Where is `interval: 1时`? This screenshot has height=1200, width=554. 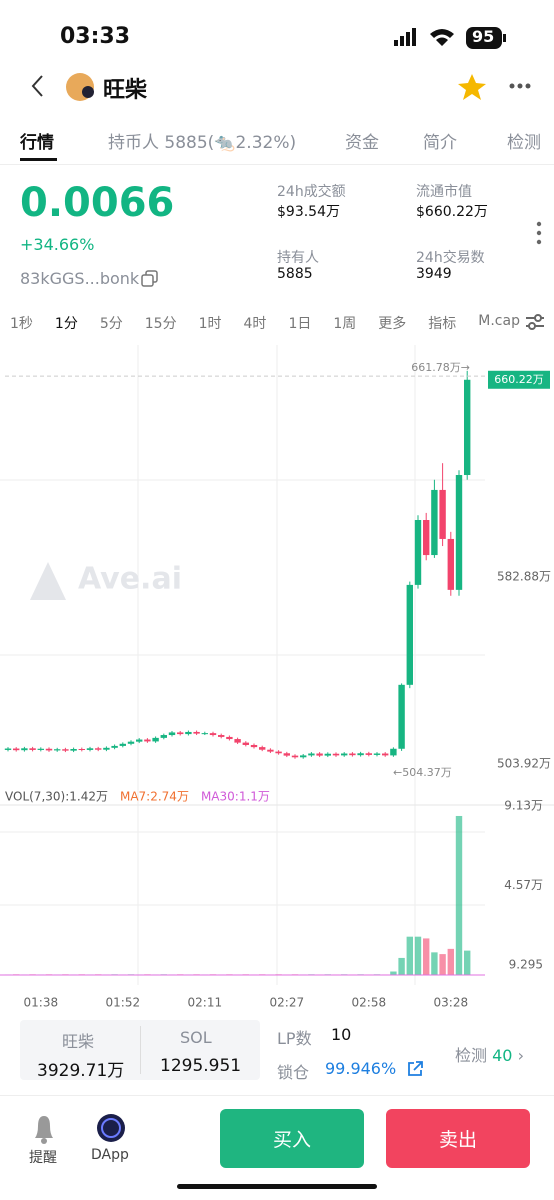
interval: 1时 is located at coordinates (210, 324).